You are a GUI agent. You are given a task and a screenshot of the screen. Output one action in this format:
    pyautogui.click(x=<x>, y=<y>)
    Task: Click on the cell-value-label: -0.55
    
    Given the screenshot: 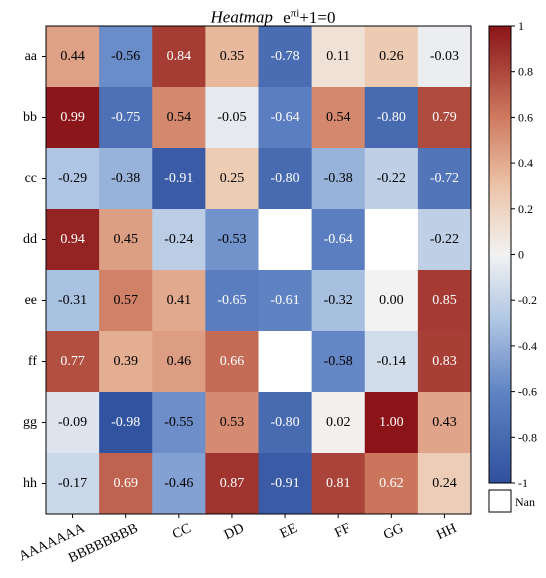 What is the action you would take?
    pyautogui.click(x=178, y=422)
    